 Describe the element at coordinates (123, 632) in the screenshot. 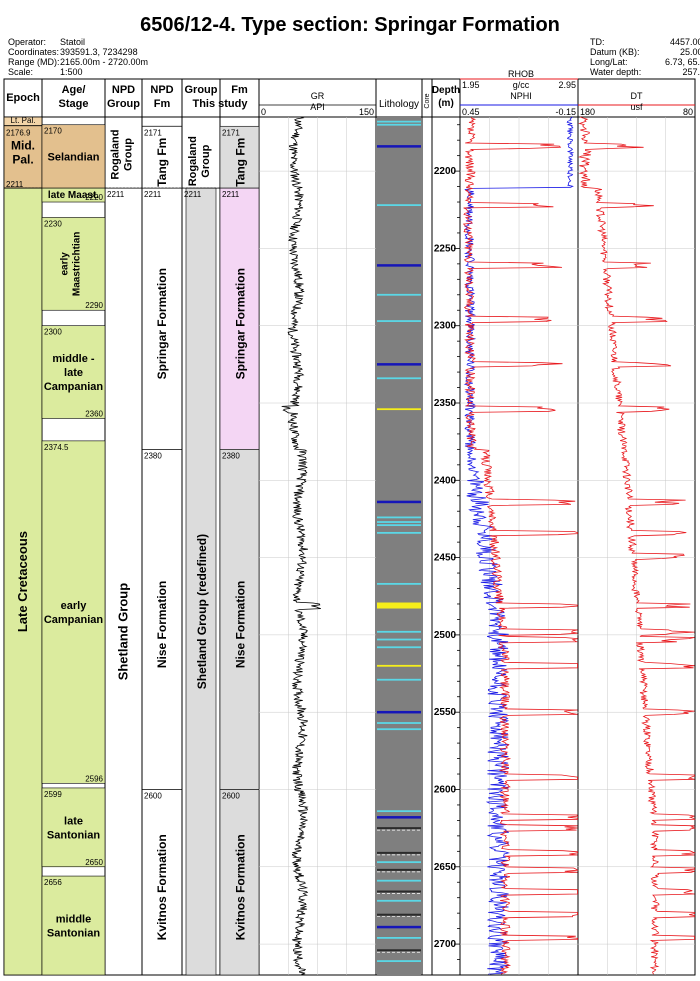

I see `npd-group-shetland: Shetland Group` at that location.